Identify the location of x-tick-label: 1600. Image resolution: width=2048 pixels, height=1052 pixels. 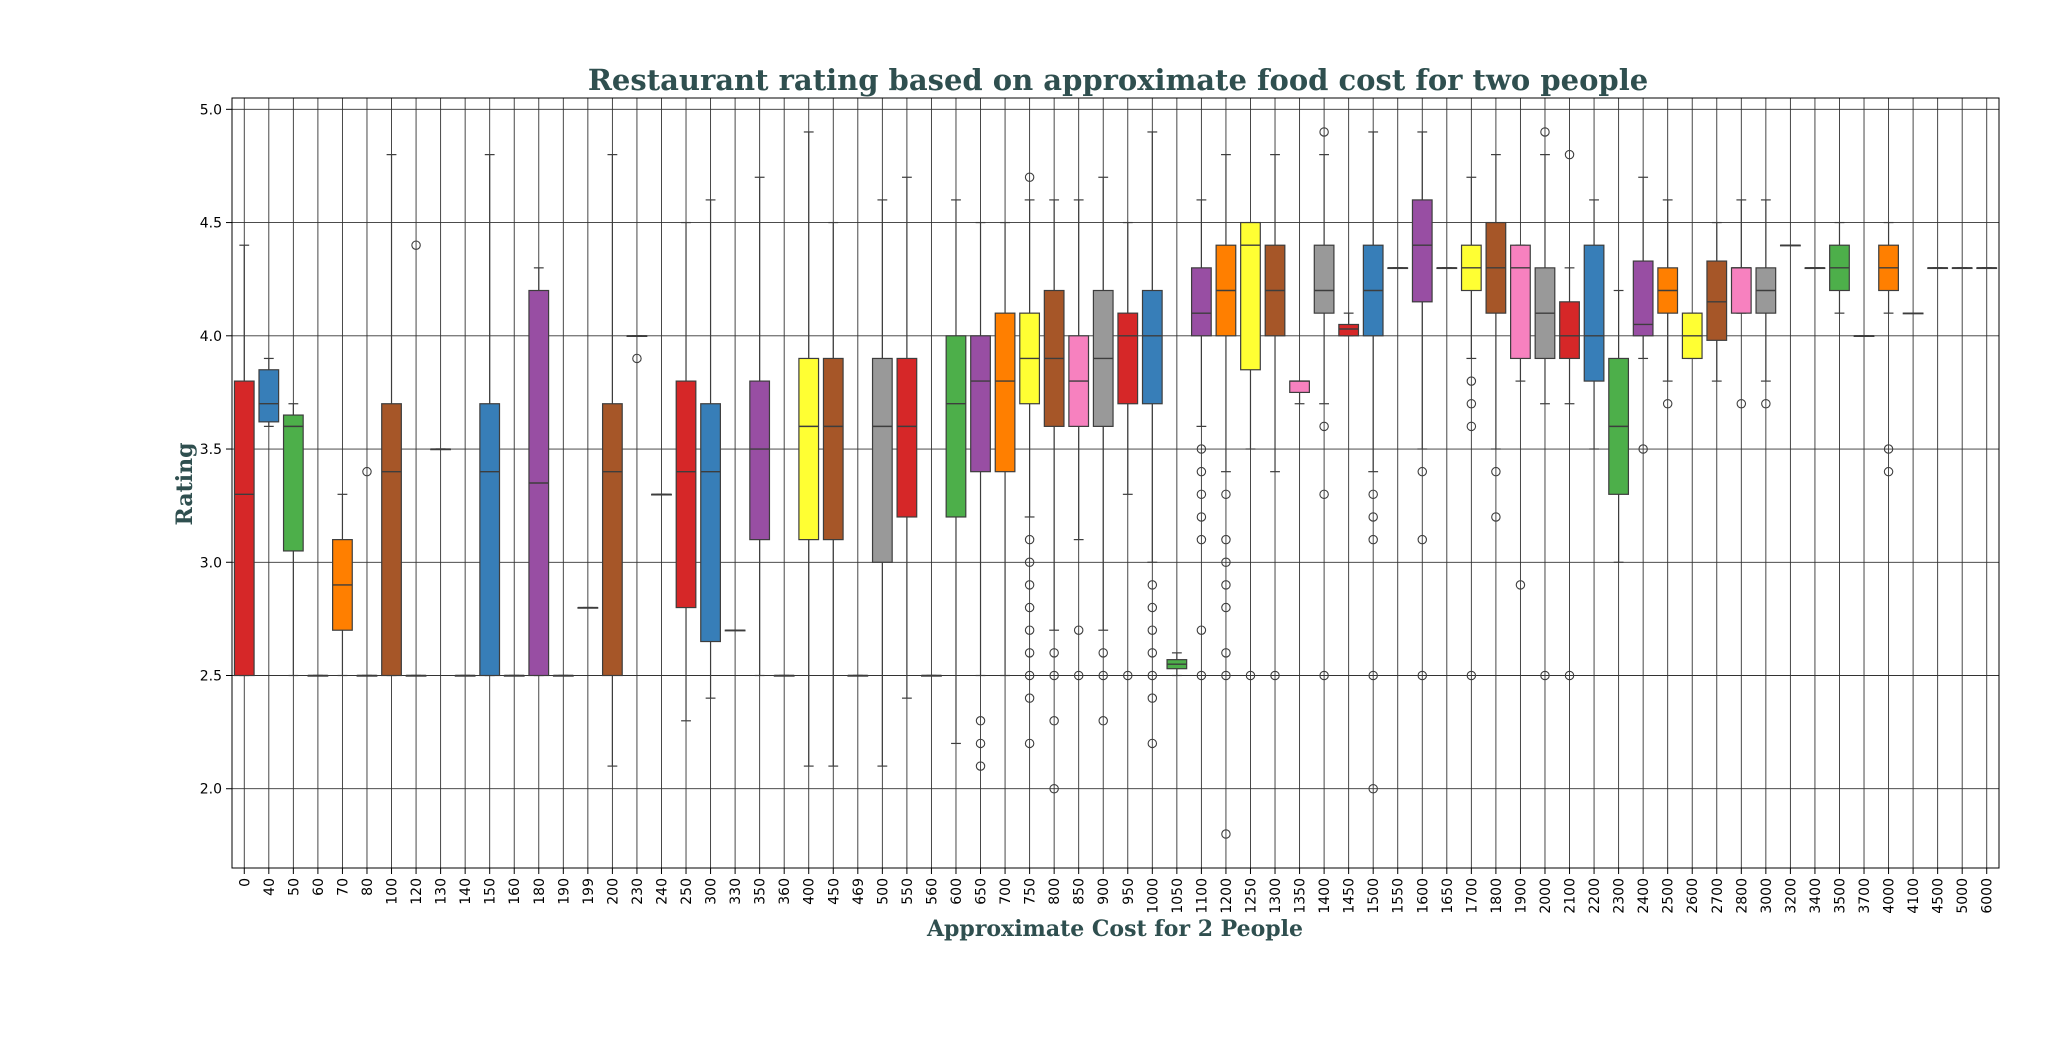
(1423, 896).